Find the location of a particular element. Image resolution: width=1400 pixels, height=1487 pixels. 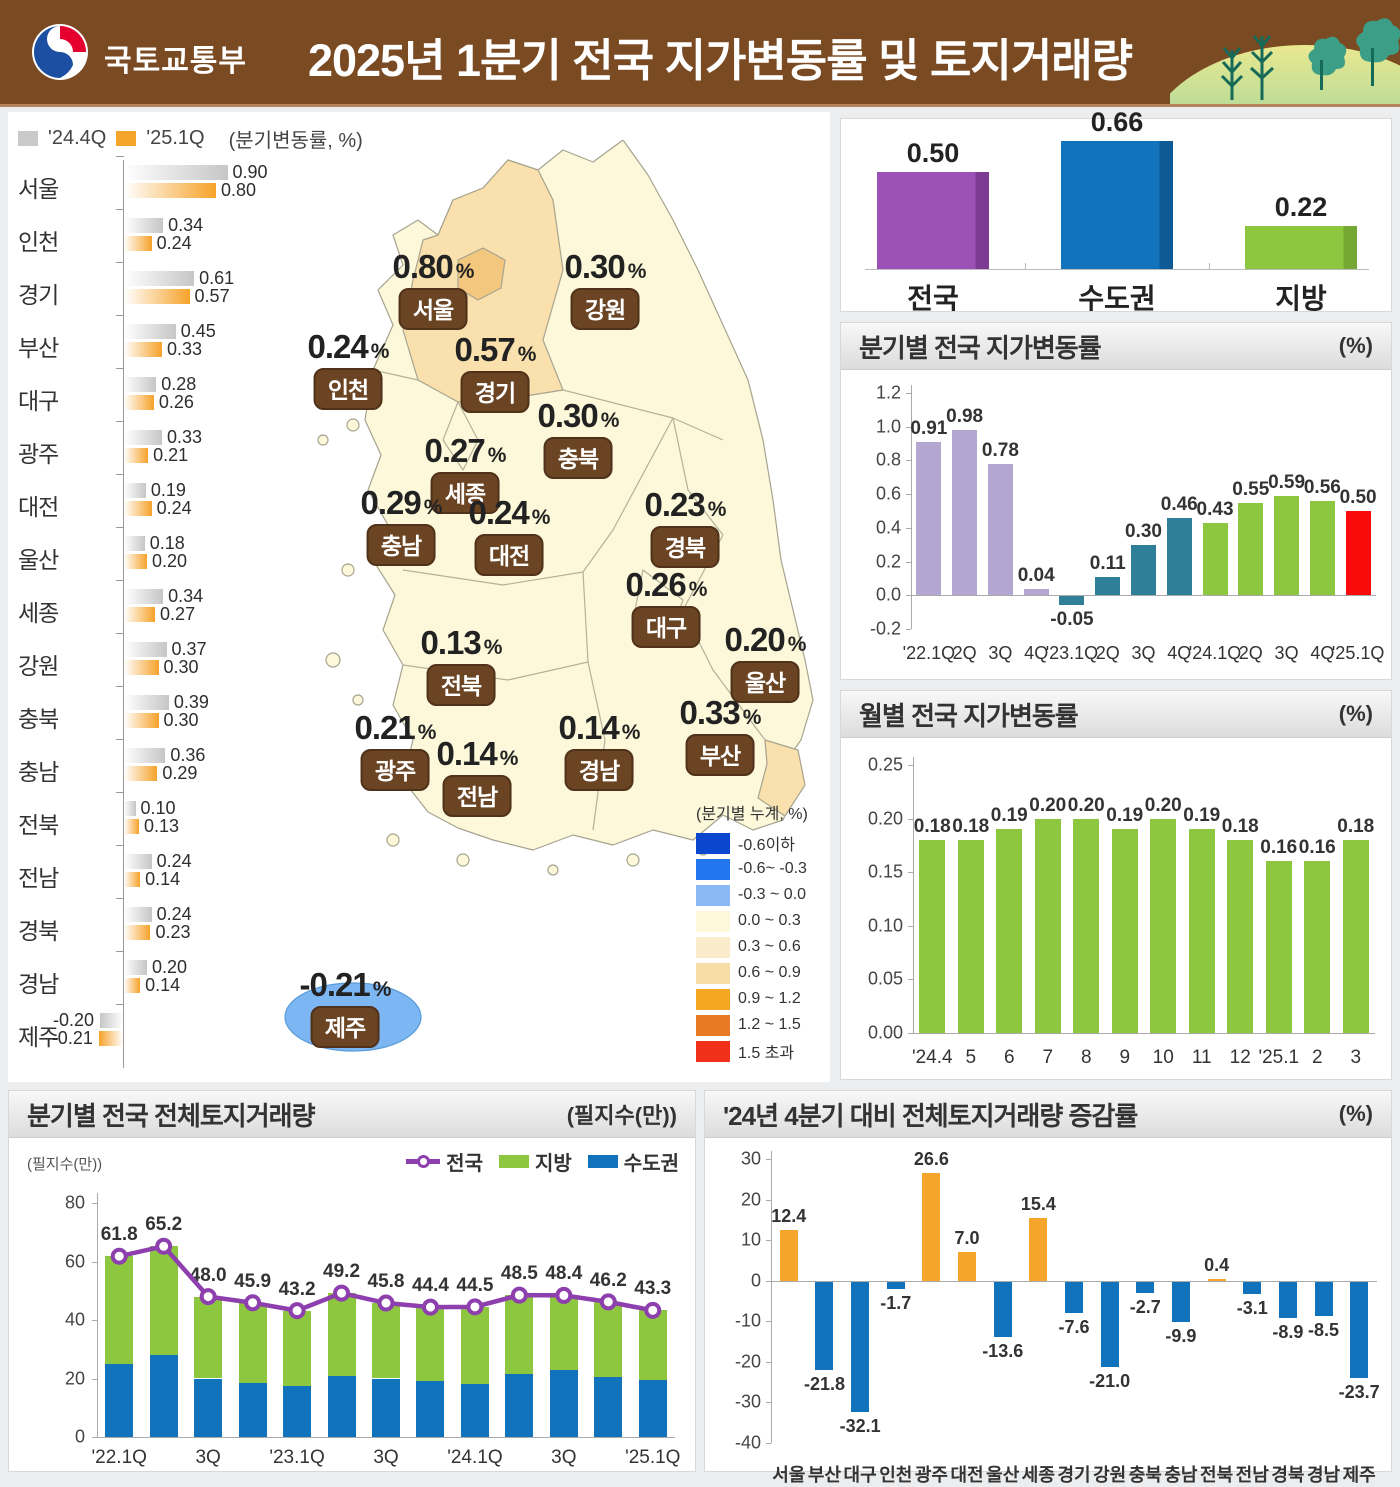

x-label: '22.1Q is located at coordinates (929, 653).